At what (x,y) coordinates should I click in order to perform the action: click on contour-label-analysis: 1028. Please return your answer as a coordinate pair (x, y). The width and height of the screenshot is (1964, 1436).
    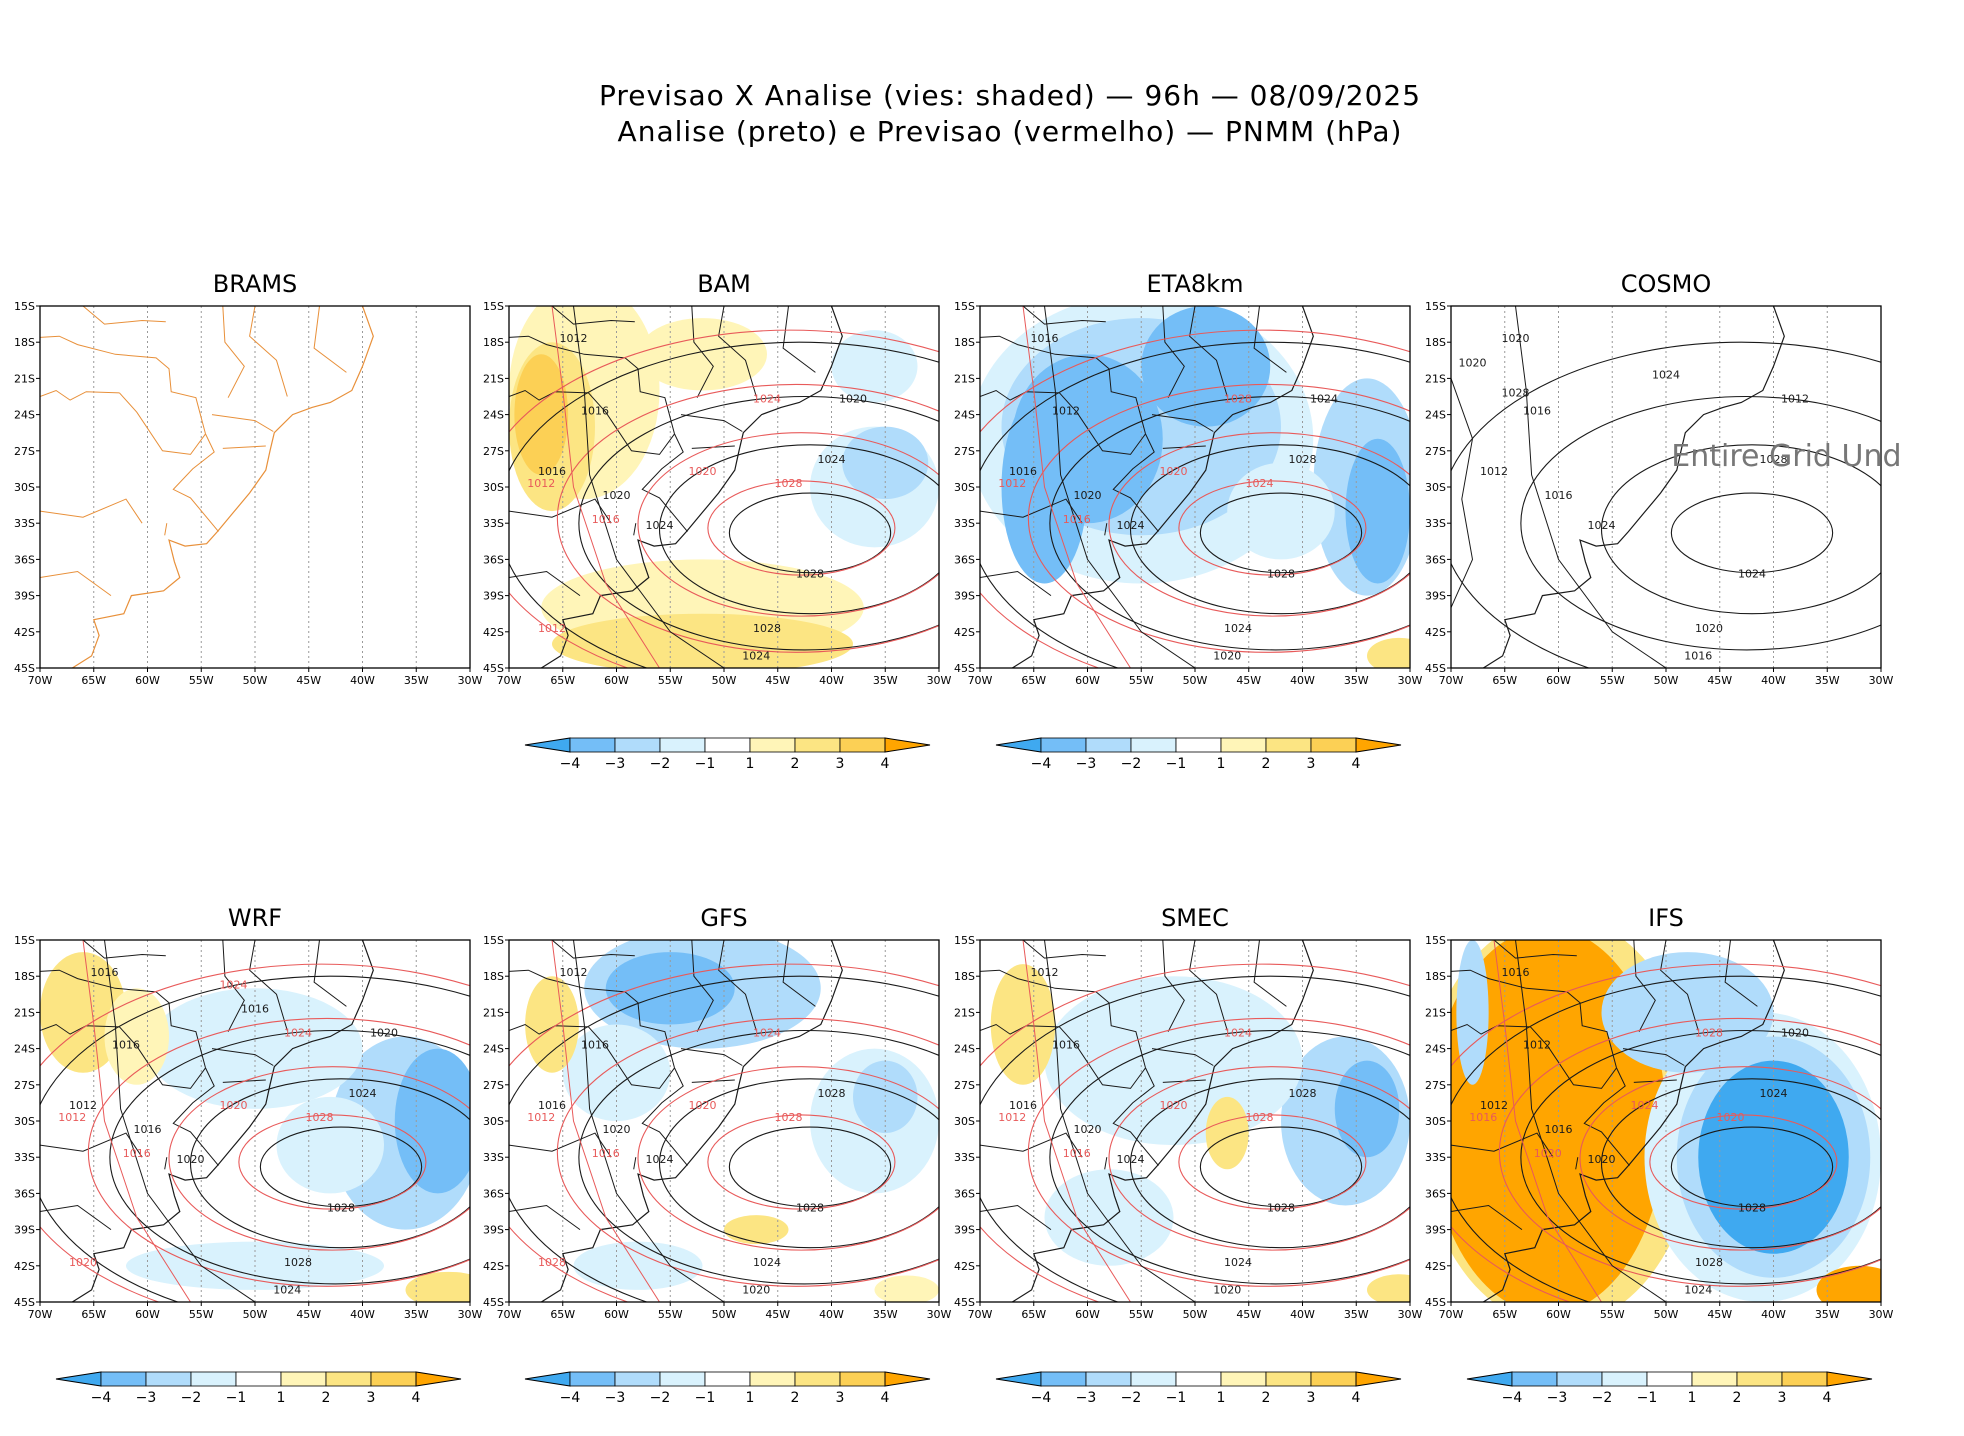
    Looking at the image, I should click on (832, 1093).